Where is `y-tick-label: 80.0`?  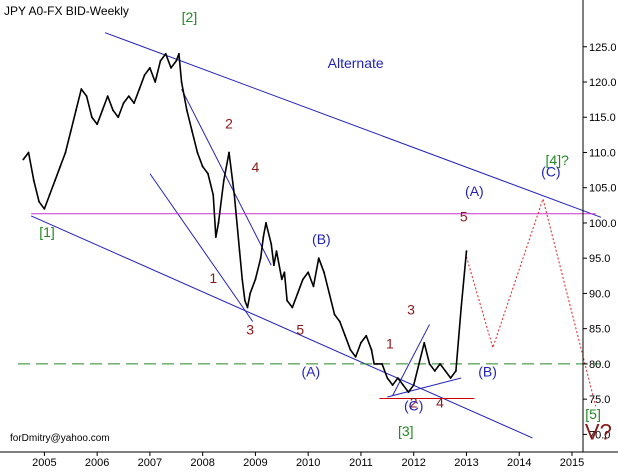
y-tick-label: 80.0 is located at coordinates (599, 365).